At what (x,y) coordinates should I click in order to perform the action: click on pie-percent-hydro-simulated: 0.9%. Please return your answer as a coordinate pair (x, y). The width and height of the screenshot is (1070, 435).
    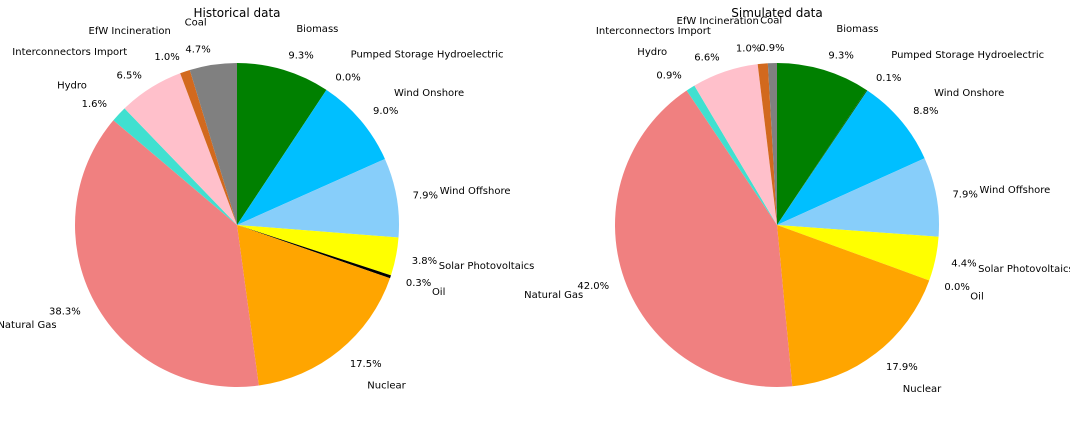
    Looking at the image, I should click on (668, 75).